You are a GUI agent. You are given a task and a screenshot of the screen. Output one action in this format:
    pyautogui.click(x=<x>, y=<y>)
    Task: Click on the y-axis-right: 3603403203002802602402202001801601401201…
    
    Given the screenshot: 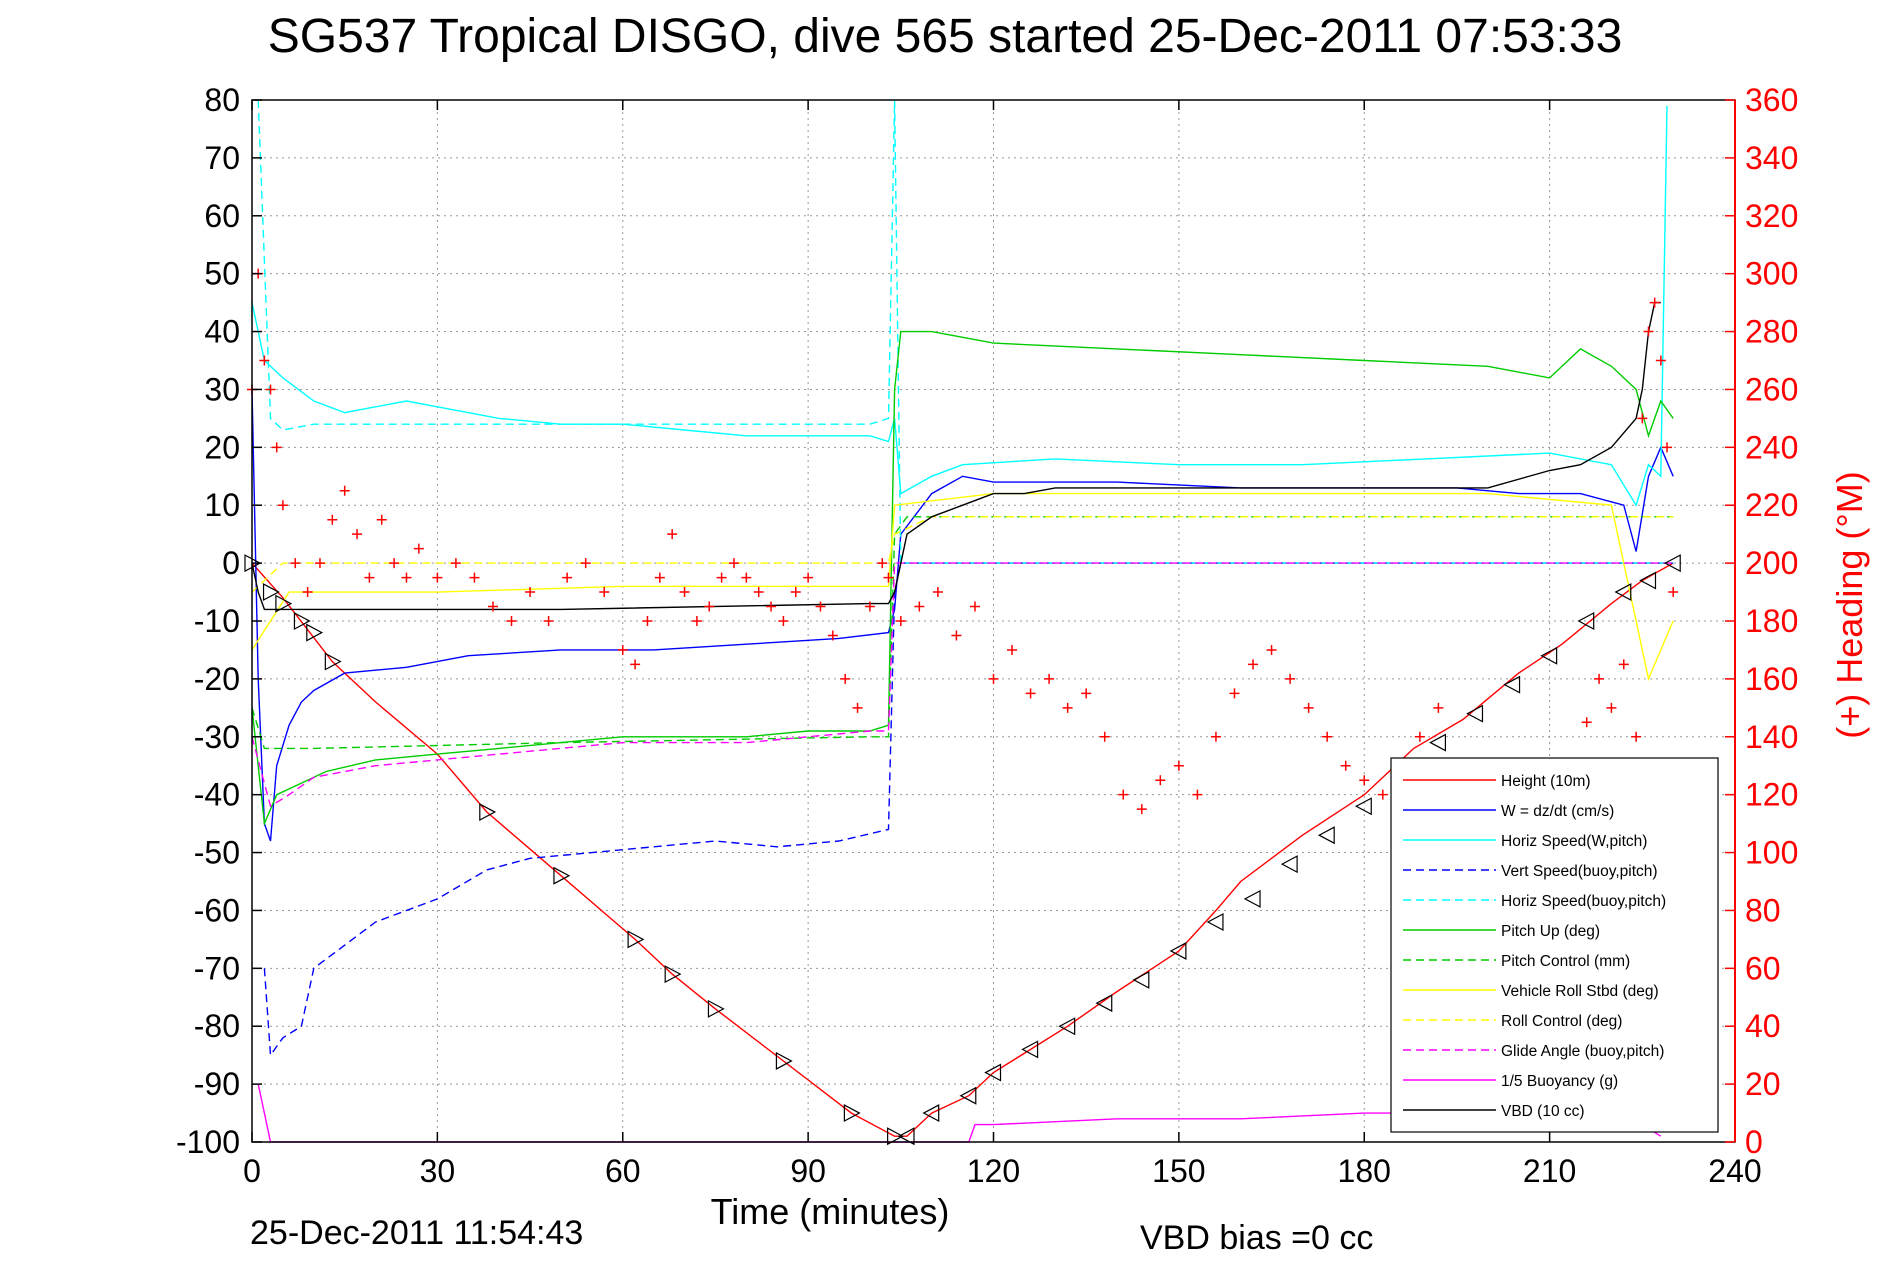 What is the action you would take?
    pyautogui.click(x=1761, y=621)
    